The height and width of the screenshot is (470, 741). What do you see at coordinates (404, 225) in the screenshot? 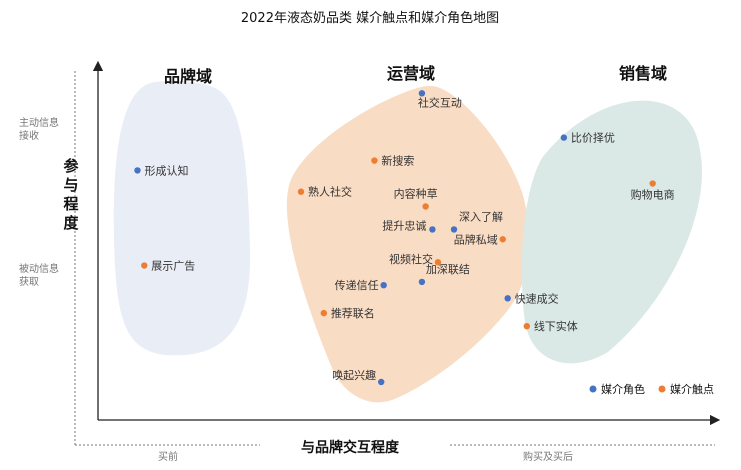
I see `data-point-label: 提升忠诚` at bounding box center [404, 225].